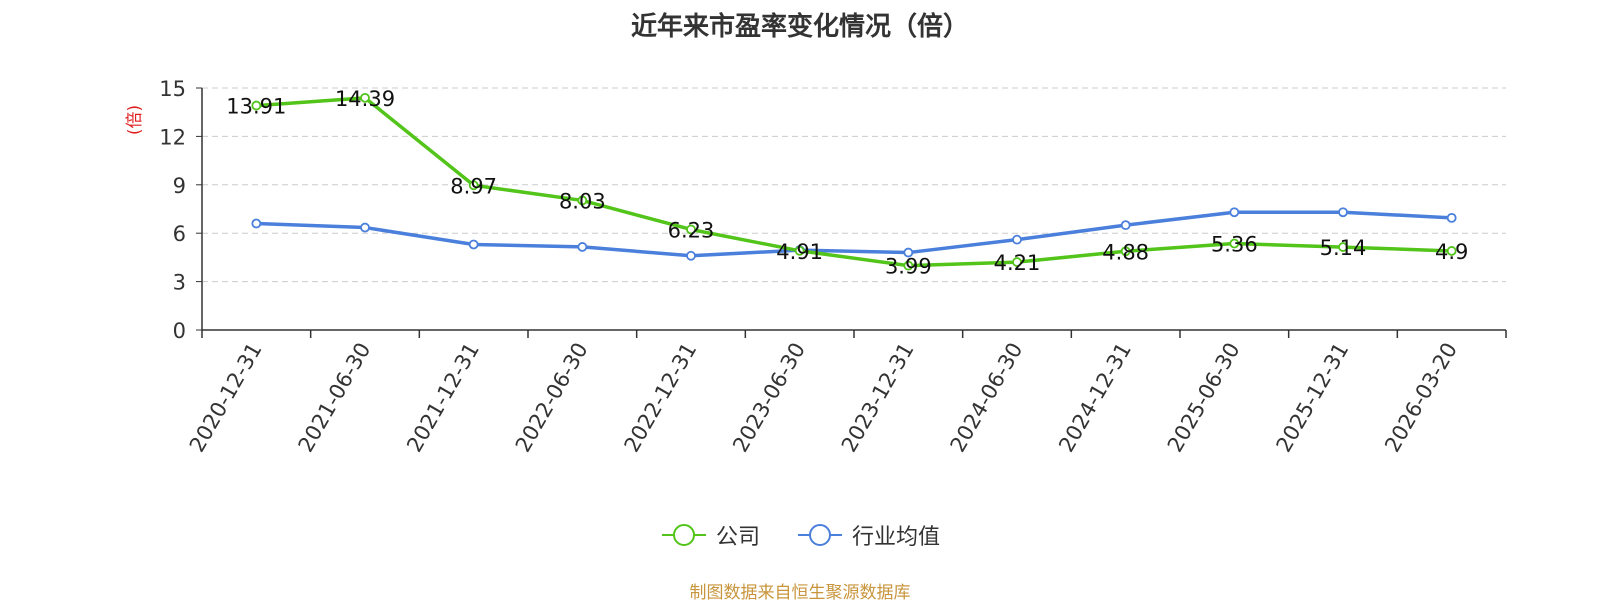  I want to click on company-data-label: 3.99, so click(908, 267).